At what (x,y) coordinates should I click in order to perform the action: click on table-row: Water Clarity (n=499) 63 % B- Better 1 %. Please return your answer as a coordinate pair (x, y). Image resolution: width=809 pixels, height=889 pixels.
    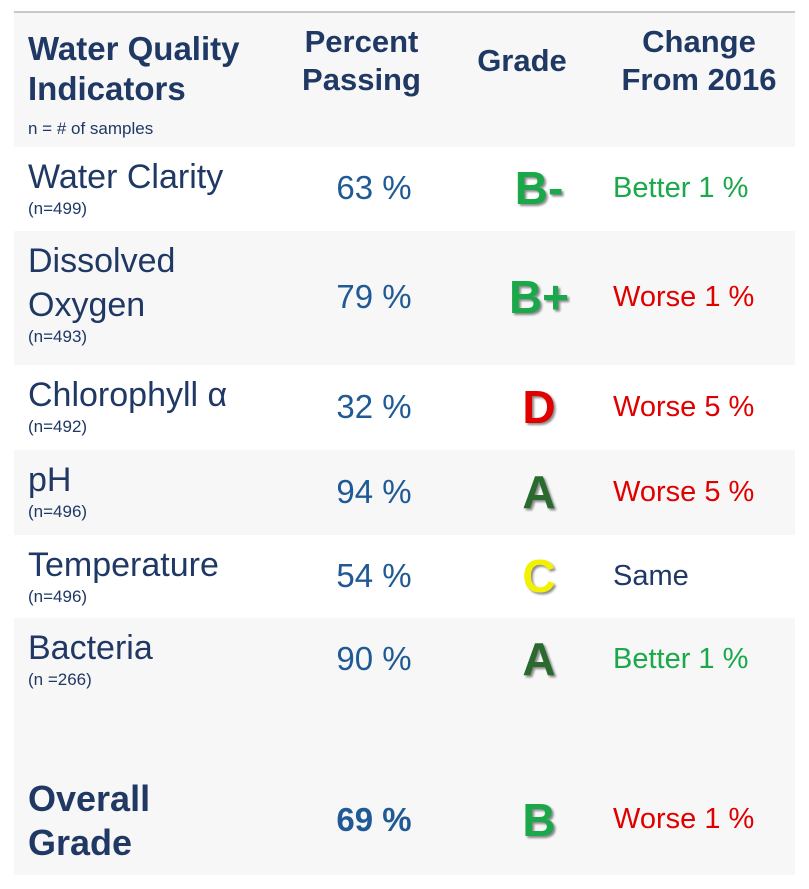
    Looking at the image, I should click on (404, 189).